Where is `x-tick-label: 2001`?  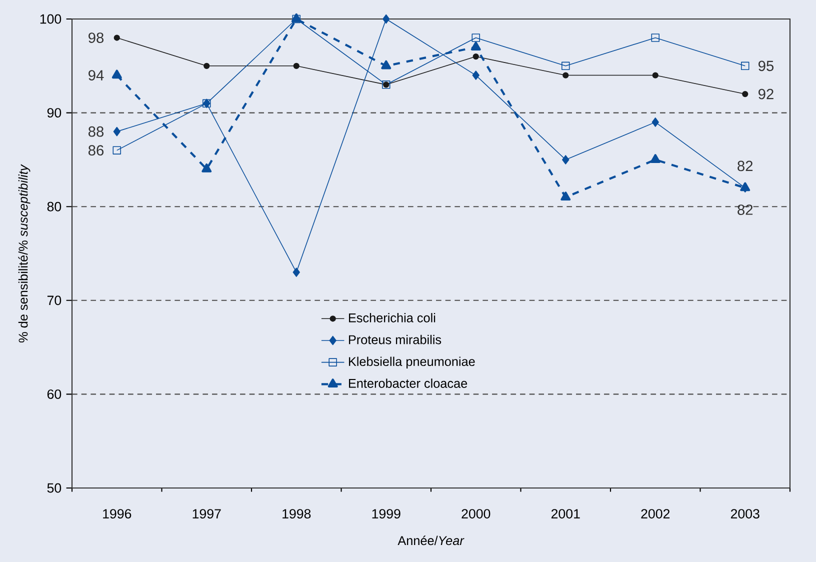 x-tick-label: 2001 is located at coordinates (565, 514).